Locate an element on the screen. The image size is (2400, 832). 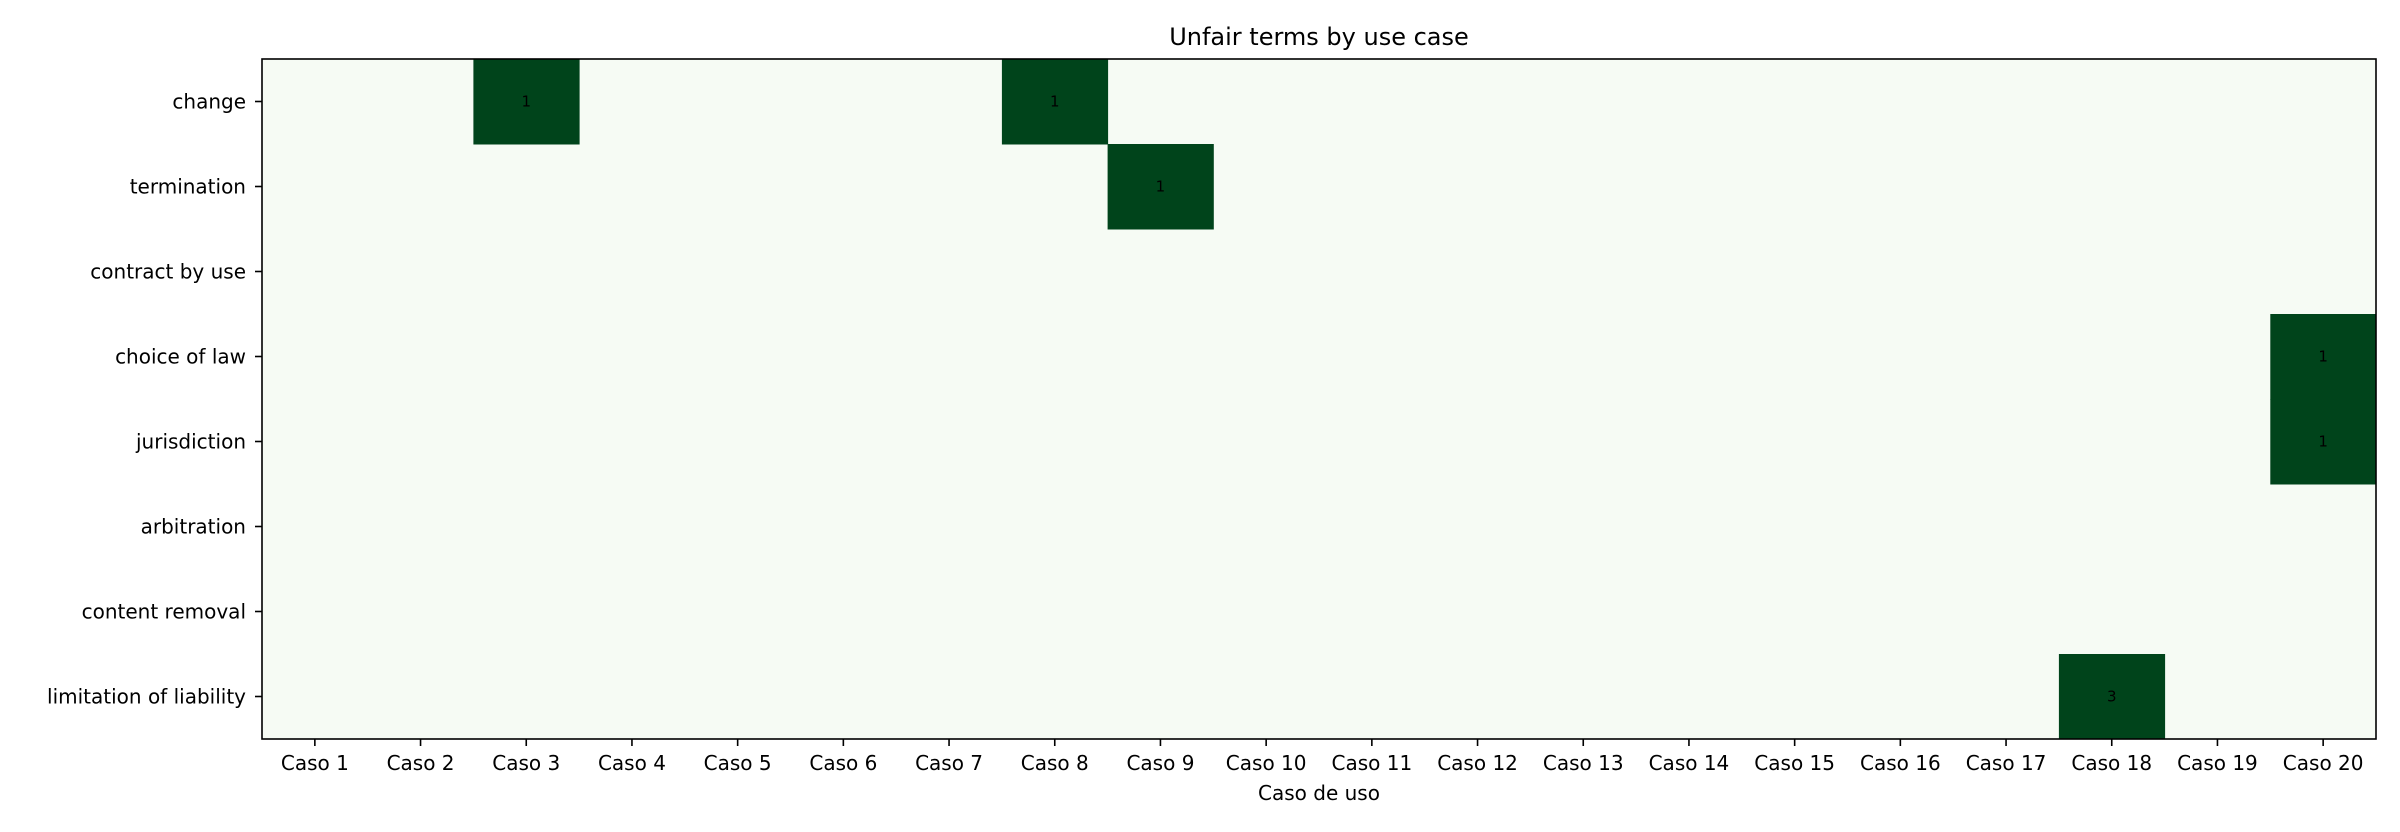
y-tick-label: jurisdiction is located at coordinates (190, 442).